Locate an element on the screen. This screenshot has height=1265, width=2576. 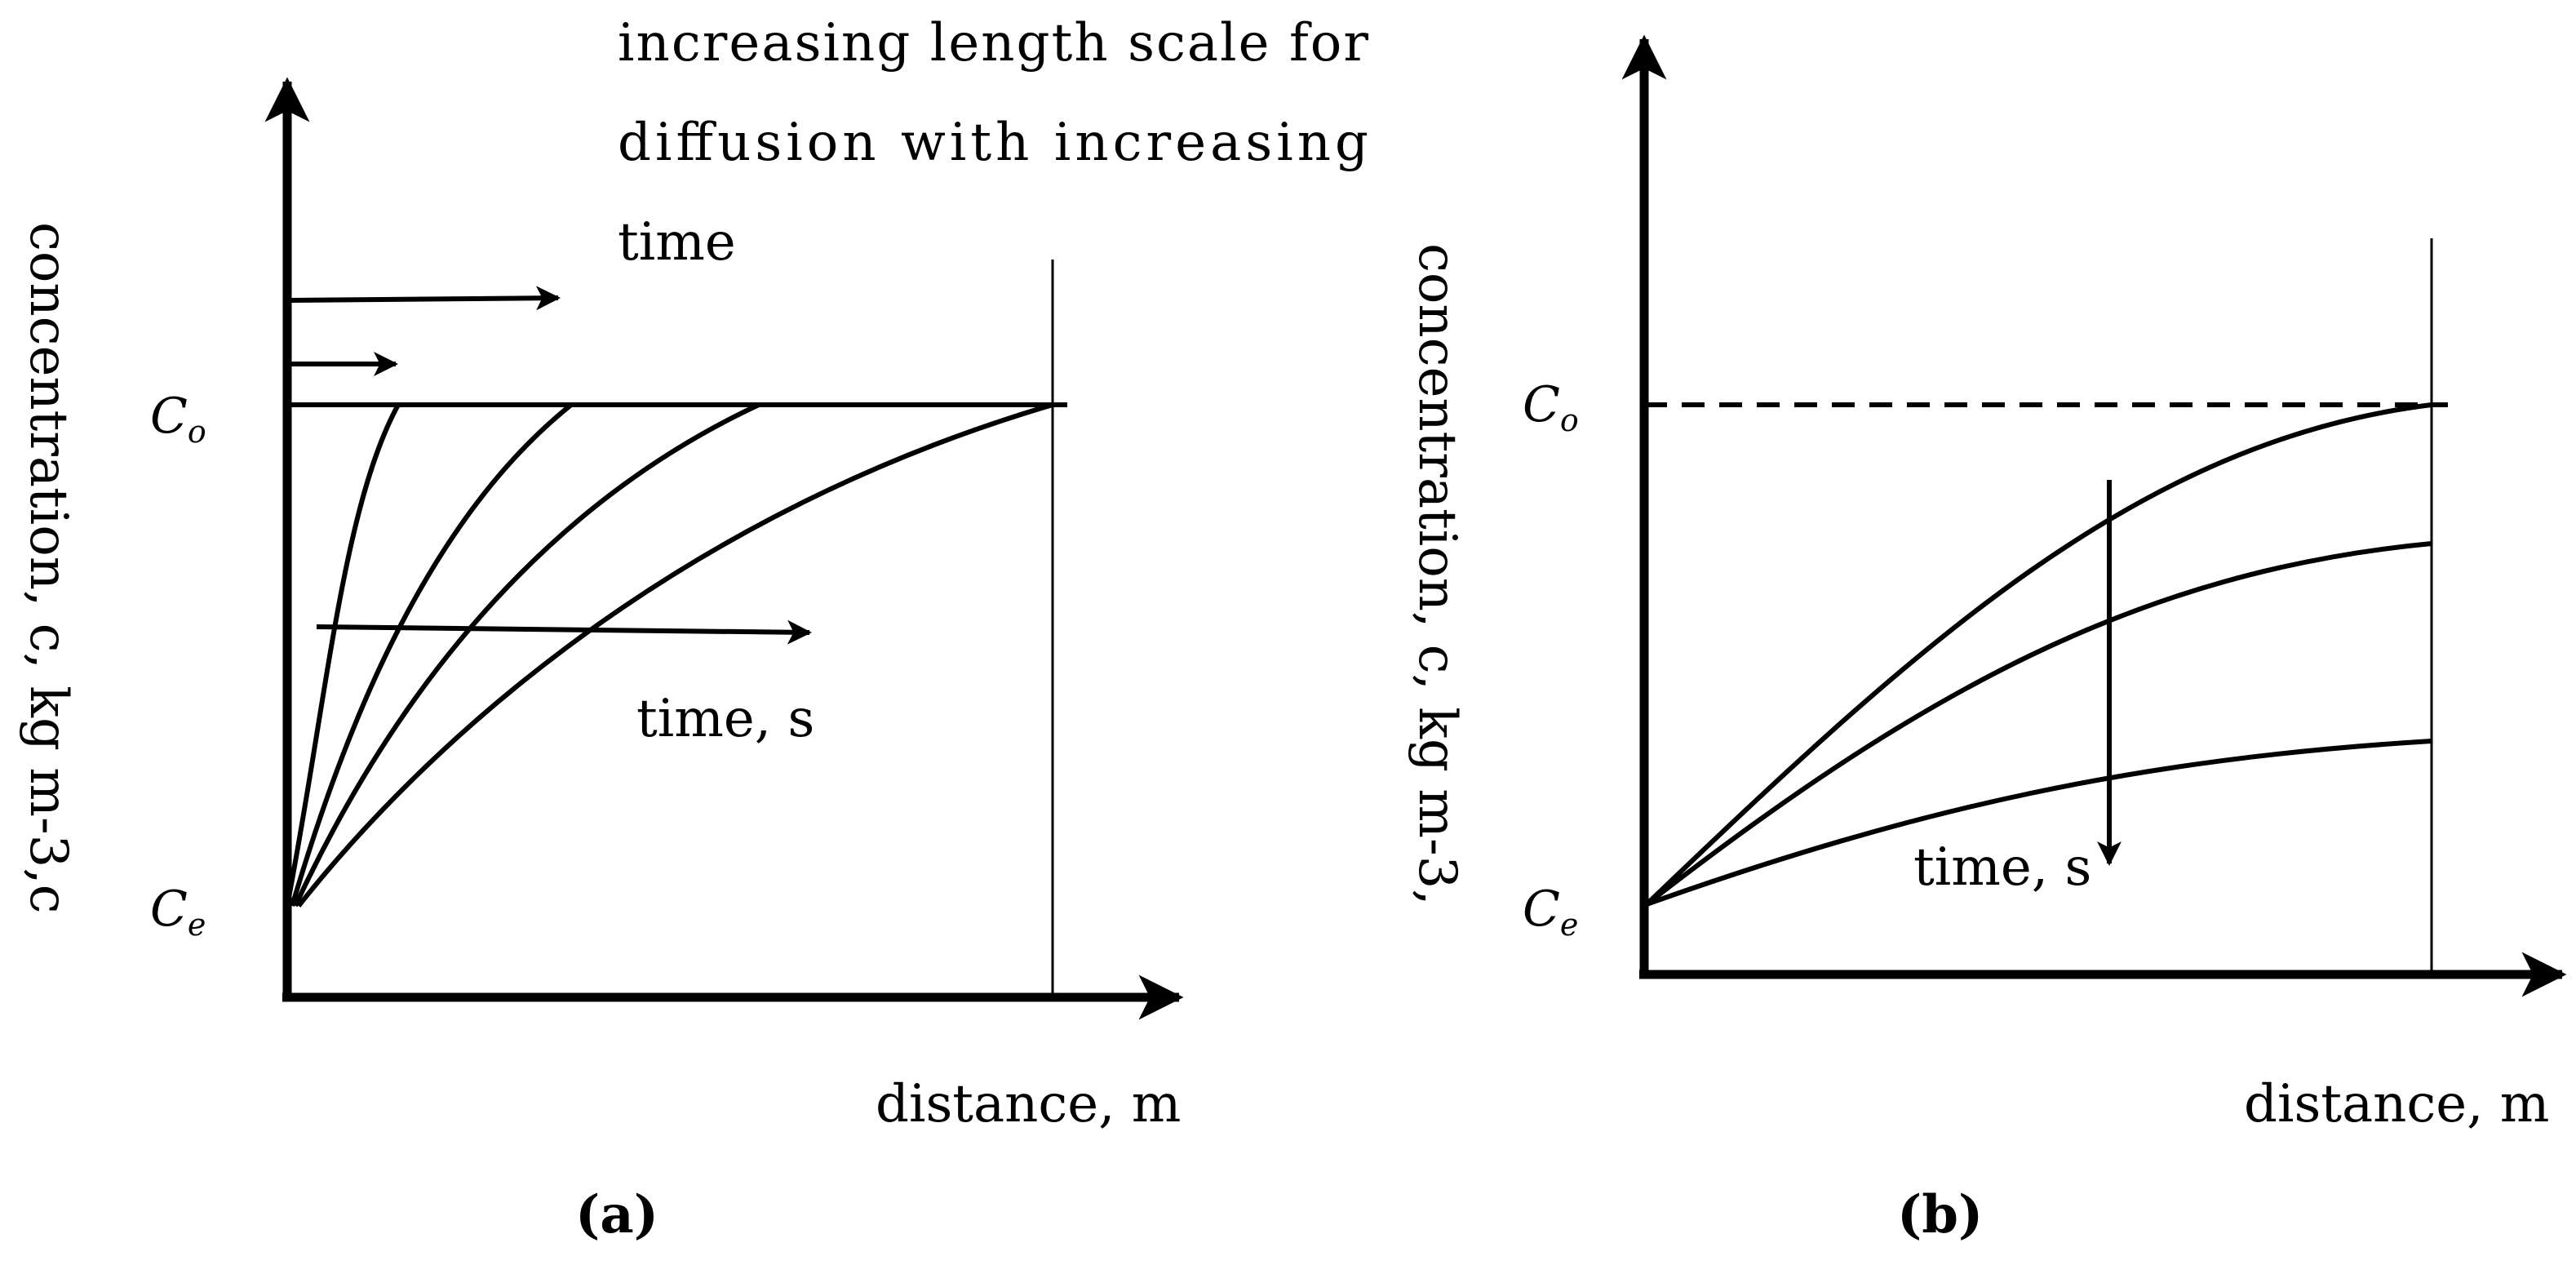
panel-b-c0-label: Co is located at coordinates (1551, 407).